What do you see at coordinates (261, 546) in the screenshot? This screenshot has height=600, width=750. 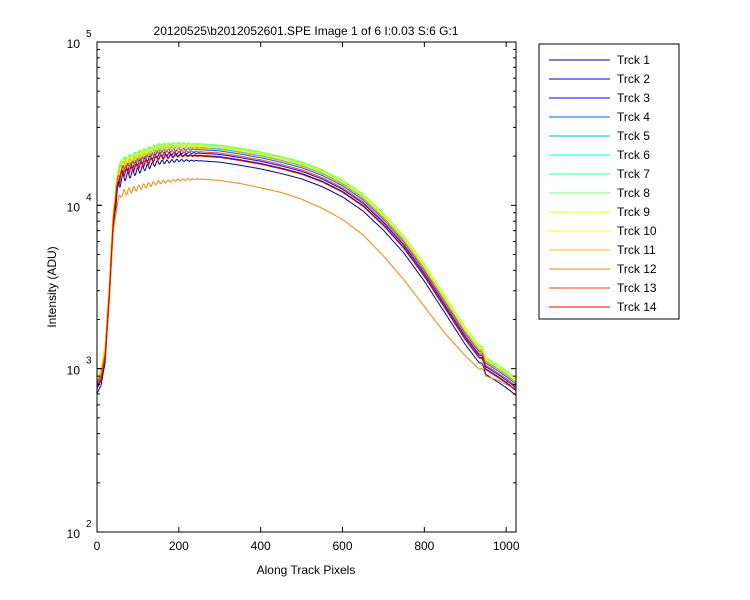 I see `x-tick-label: 400` at bounding box center [261, 546].